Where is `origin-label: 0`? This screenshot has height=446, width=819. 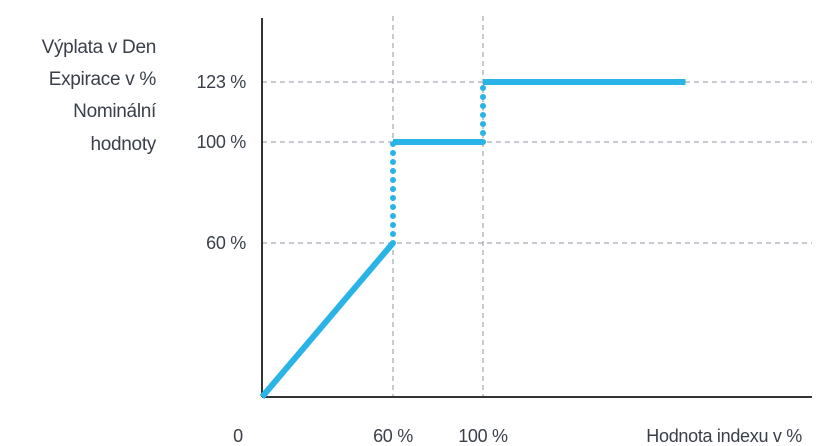
origin-label: 0 is located at coordinates (238, 436).